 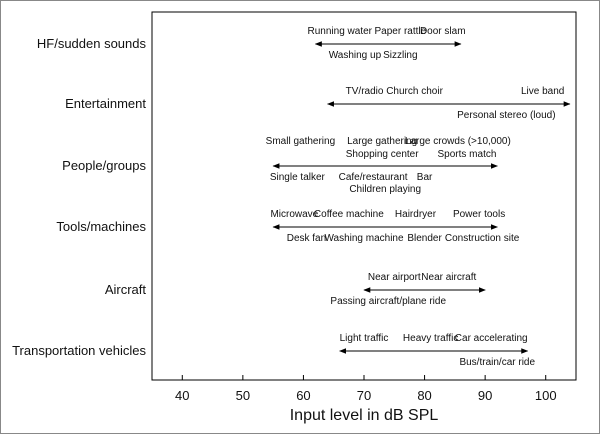 I want to click on annotation-below-hf-sudden-sounds-1: Sizzling, so click(x=400, y=55).